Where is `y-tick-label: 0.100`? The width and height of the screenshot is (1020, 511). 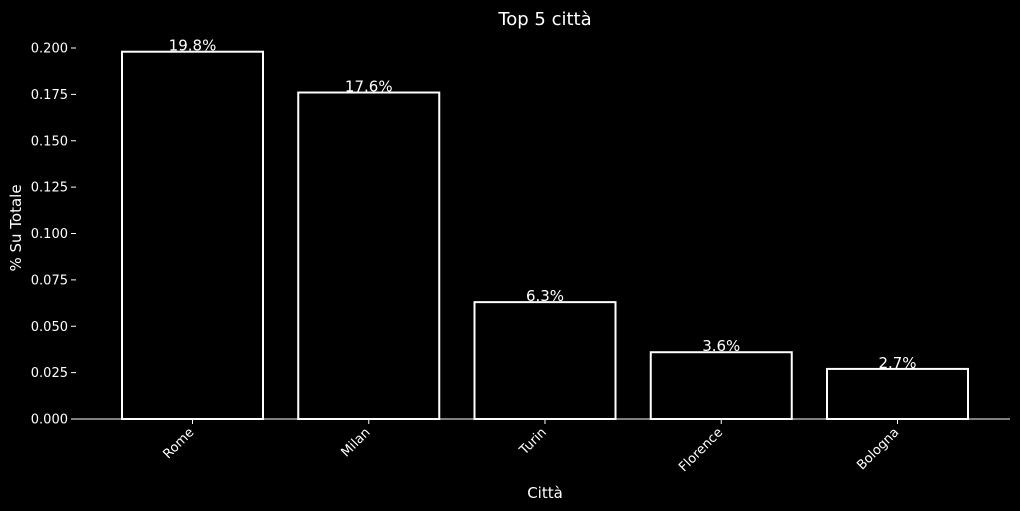 y-tick-label: 0.100 is located at coordinates (49, 234).